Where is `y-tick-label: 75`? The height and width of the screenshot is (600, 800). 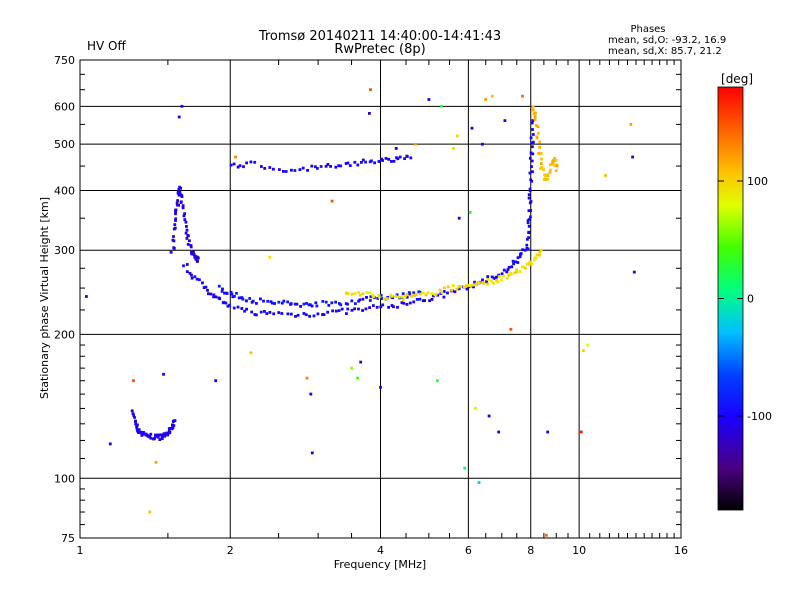 y-tick-label: 75 is located at coordinates (68, 538).